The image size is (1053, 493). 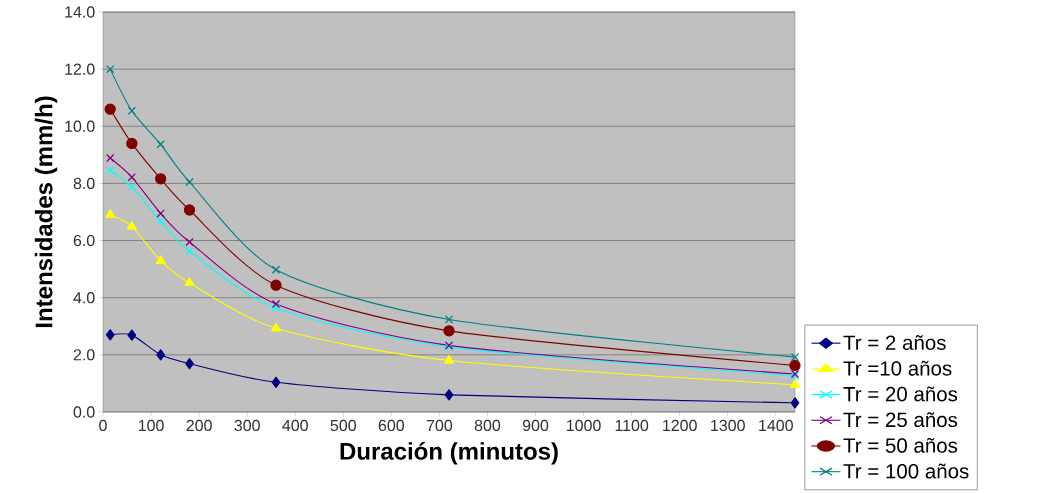 What do you see at coordinates (894, 342) in the screenshot?
I see `legend-label: Tr = 2 años` at bounding box center [894, 342].